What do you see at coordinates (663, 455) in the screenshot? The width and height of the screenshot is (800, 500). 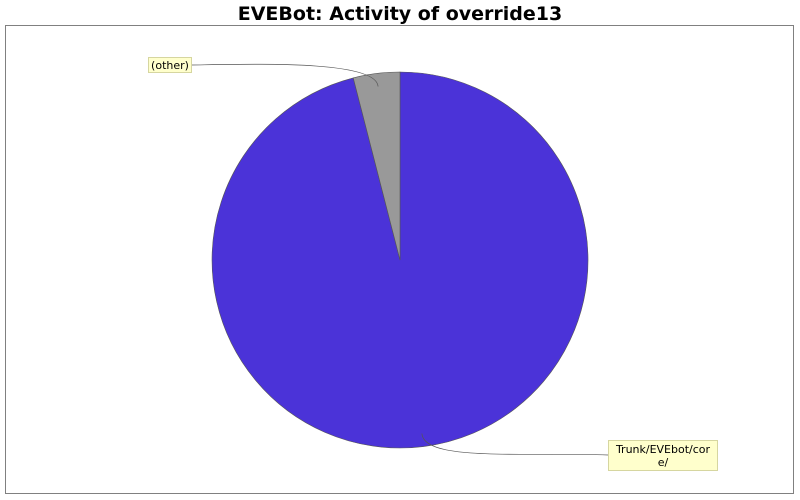 I see `slice-label-trunk-evebot-core: Trunk/EVEbot/core/` at bounding box center [663, 455].